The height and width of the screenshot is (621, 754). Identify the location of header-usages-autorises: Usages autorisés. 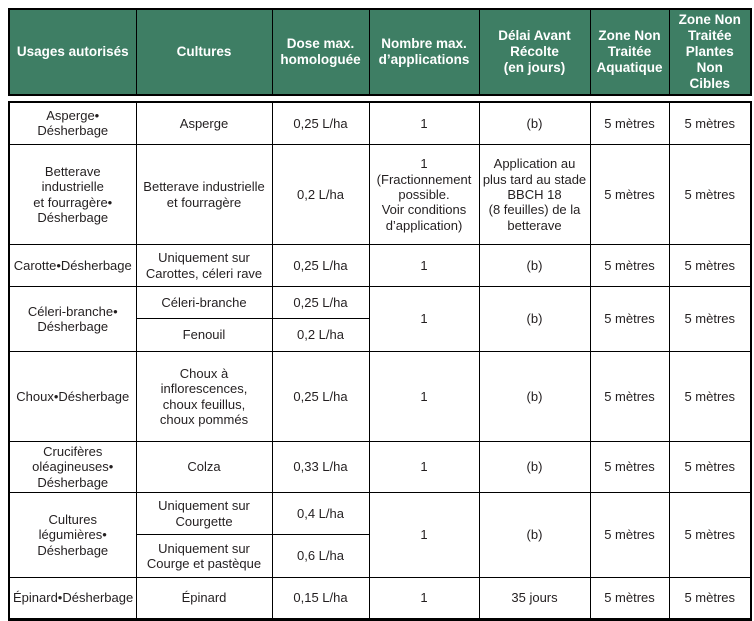
(72, 52).